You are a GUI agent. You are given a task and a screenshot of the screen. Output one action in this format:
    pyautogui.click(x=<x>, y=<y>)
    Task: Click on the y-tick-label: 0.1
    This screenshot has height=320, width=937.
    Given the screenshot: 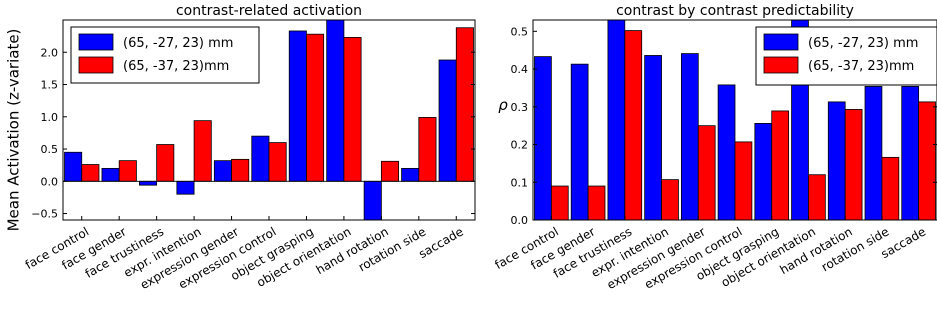 What is the action you would take?
    pyautogui.click(x=520, y=182)
    